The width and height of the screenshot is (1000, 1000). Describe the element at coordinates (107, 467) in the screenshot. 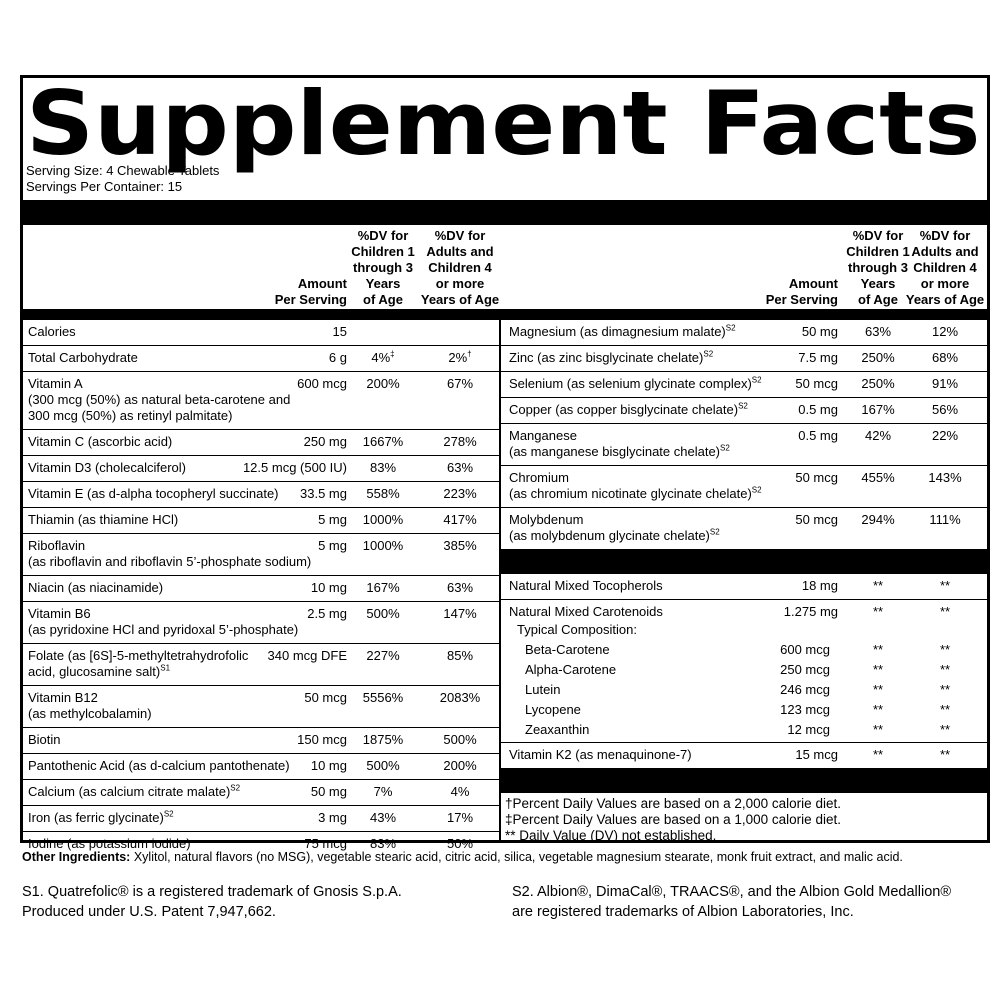

I see `name-text: Vitamin D3 (cholecalciferol)` at that location.